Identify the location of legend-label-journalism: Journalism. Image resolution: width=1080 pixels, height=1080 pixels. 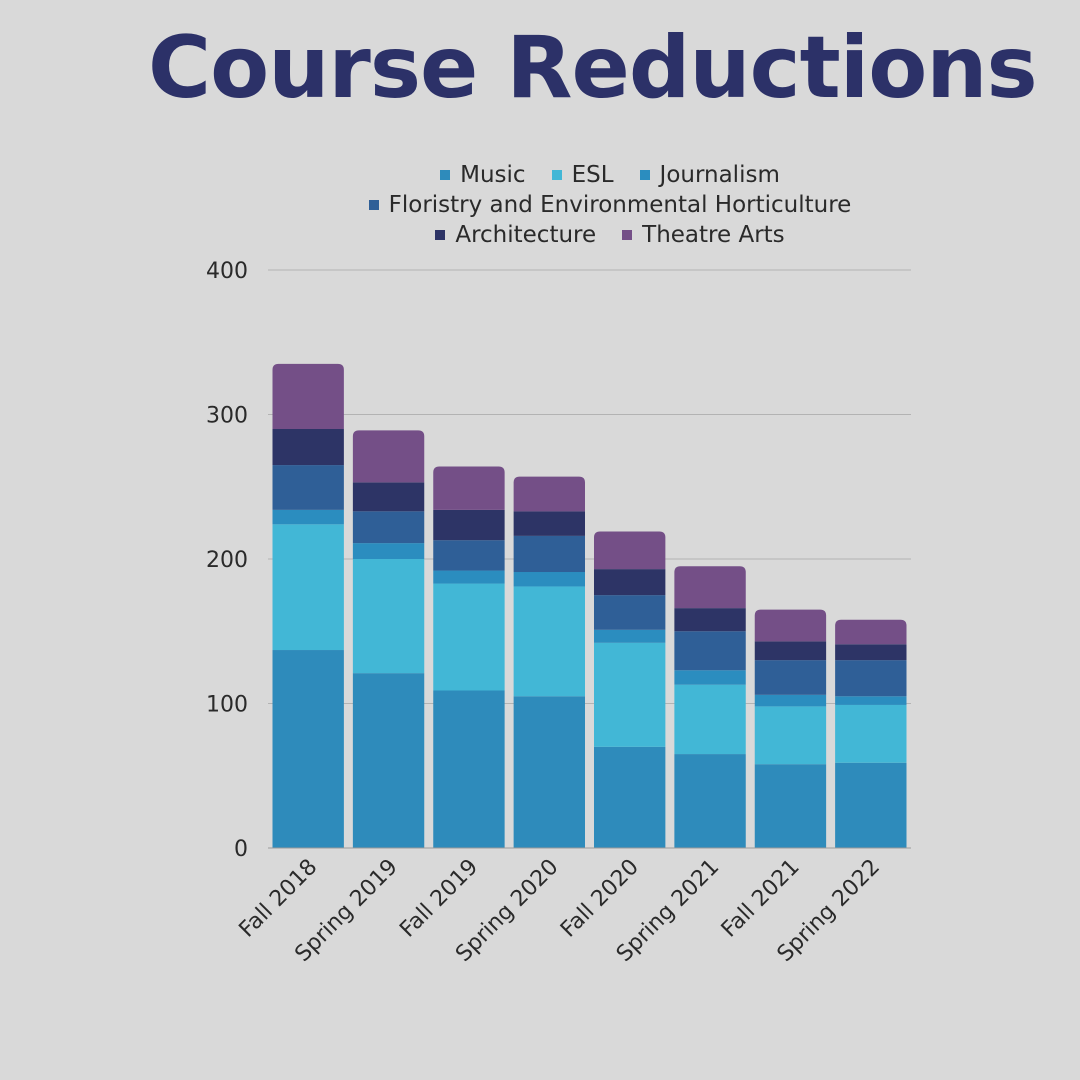
(719, 175).